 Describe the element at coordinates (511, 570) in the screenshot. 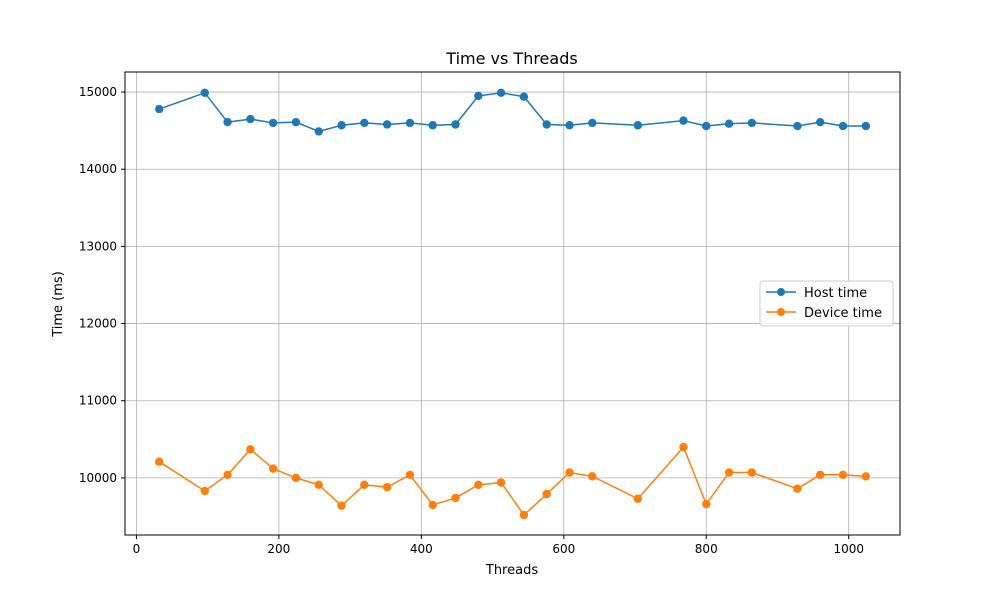

I see `x-axis-label: Threads` at that location.